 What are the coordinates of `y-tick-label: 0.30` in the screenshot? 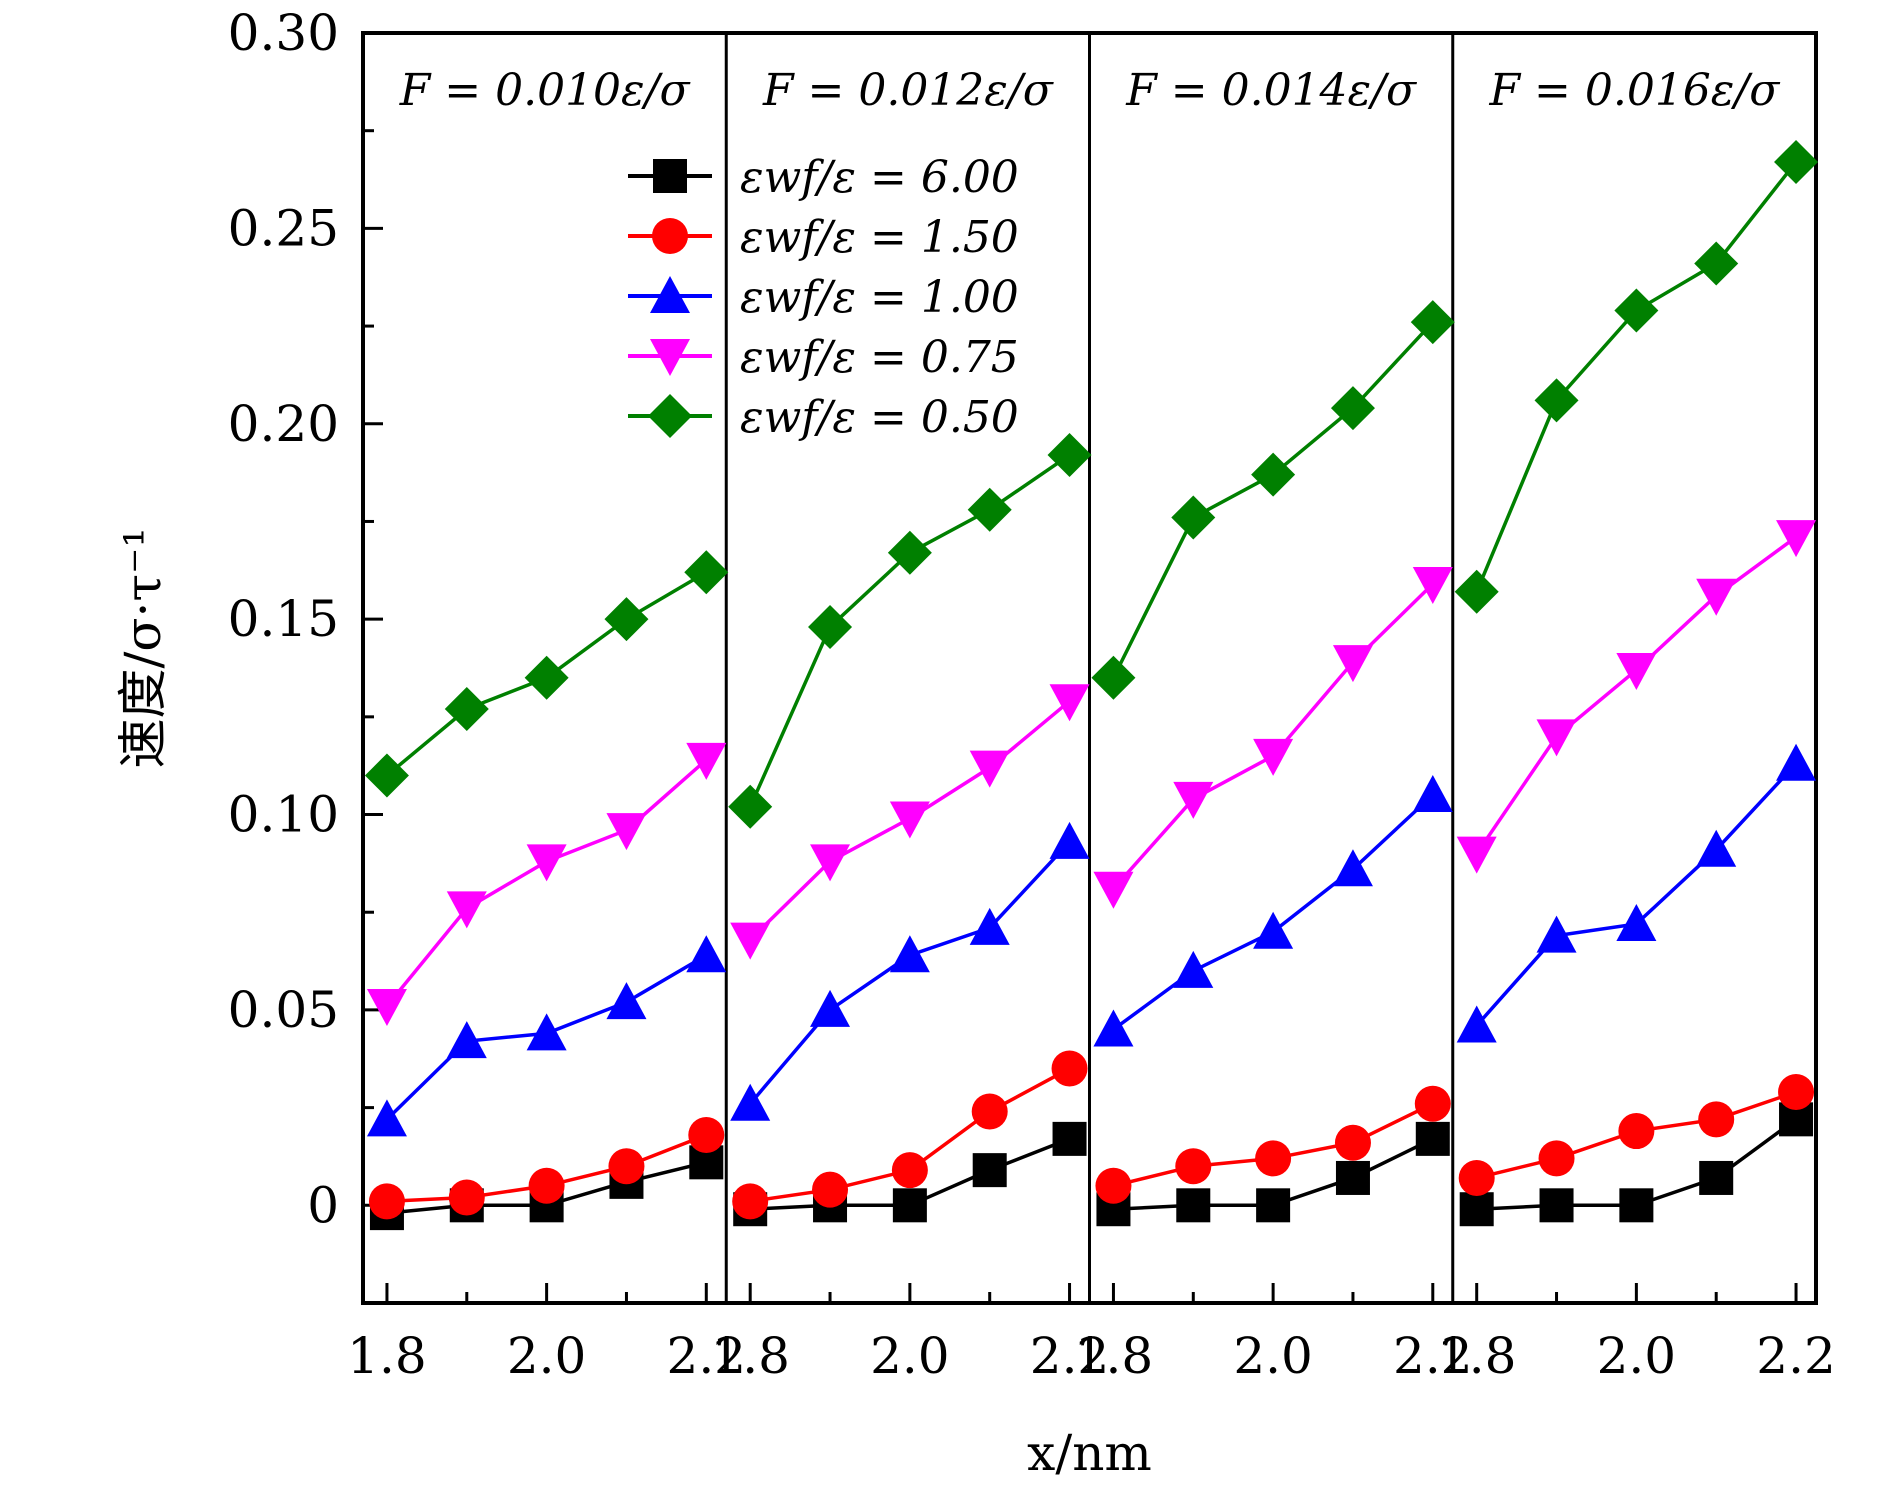 It's located at (283, 33).